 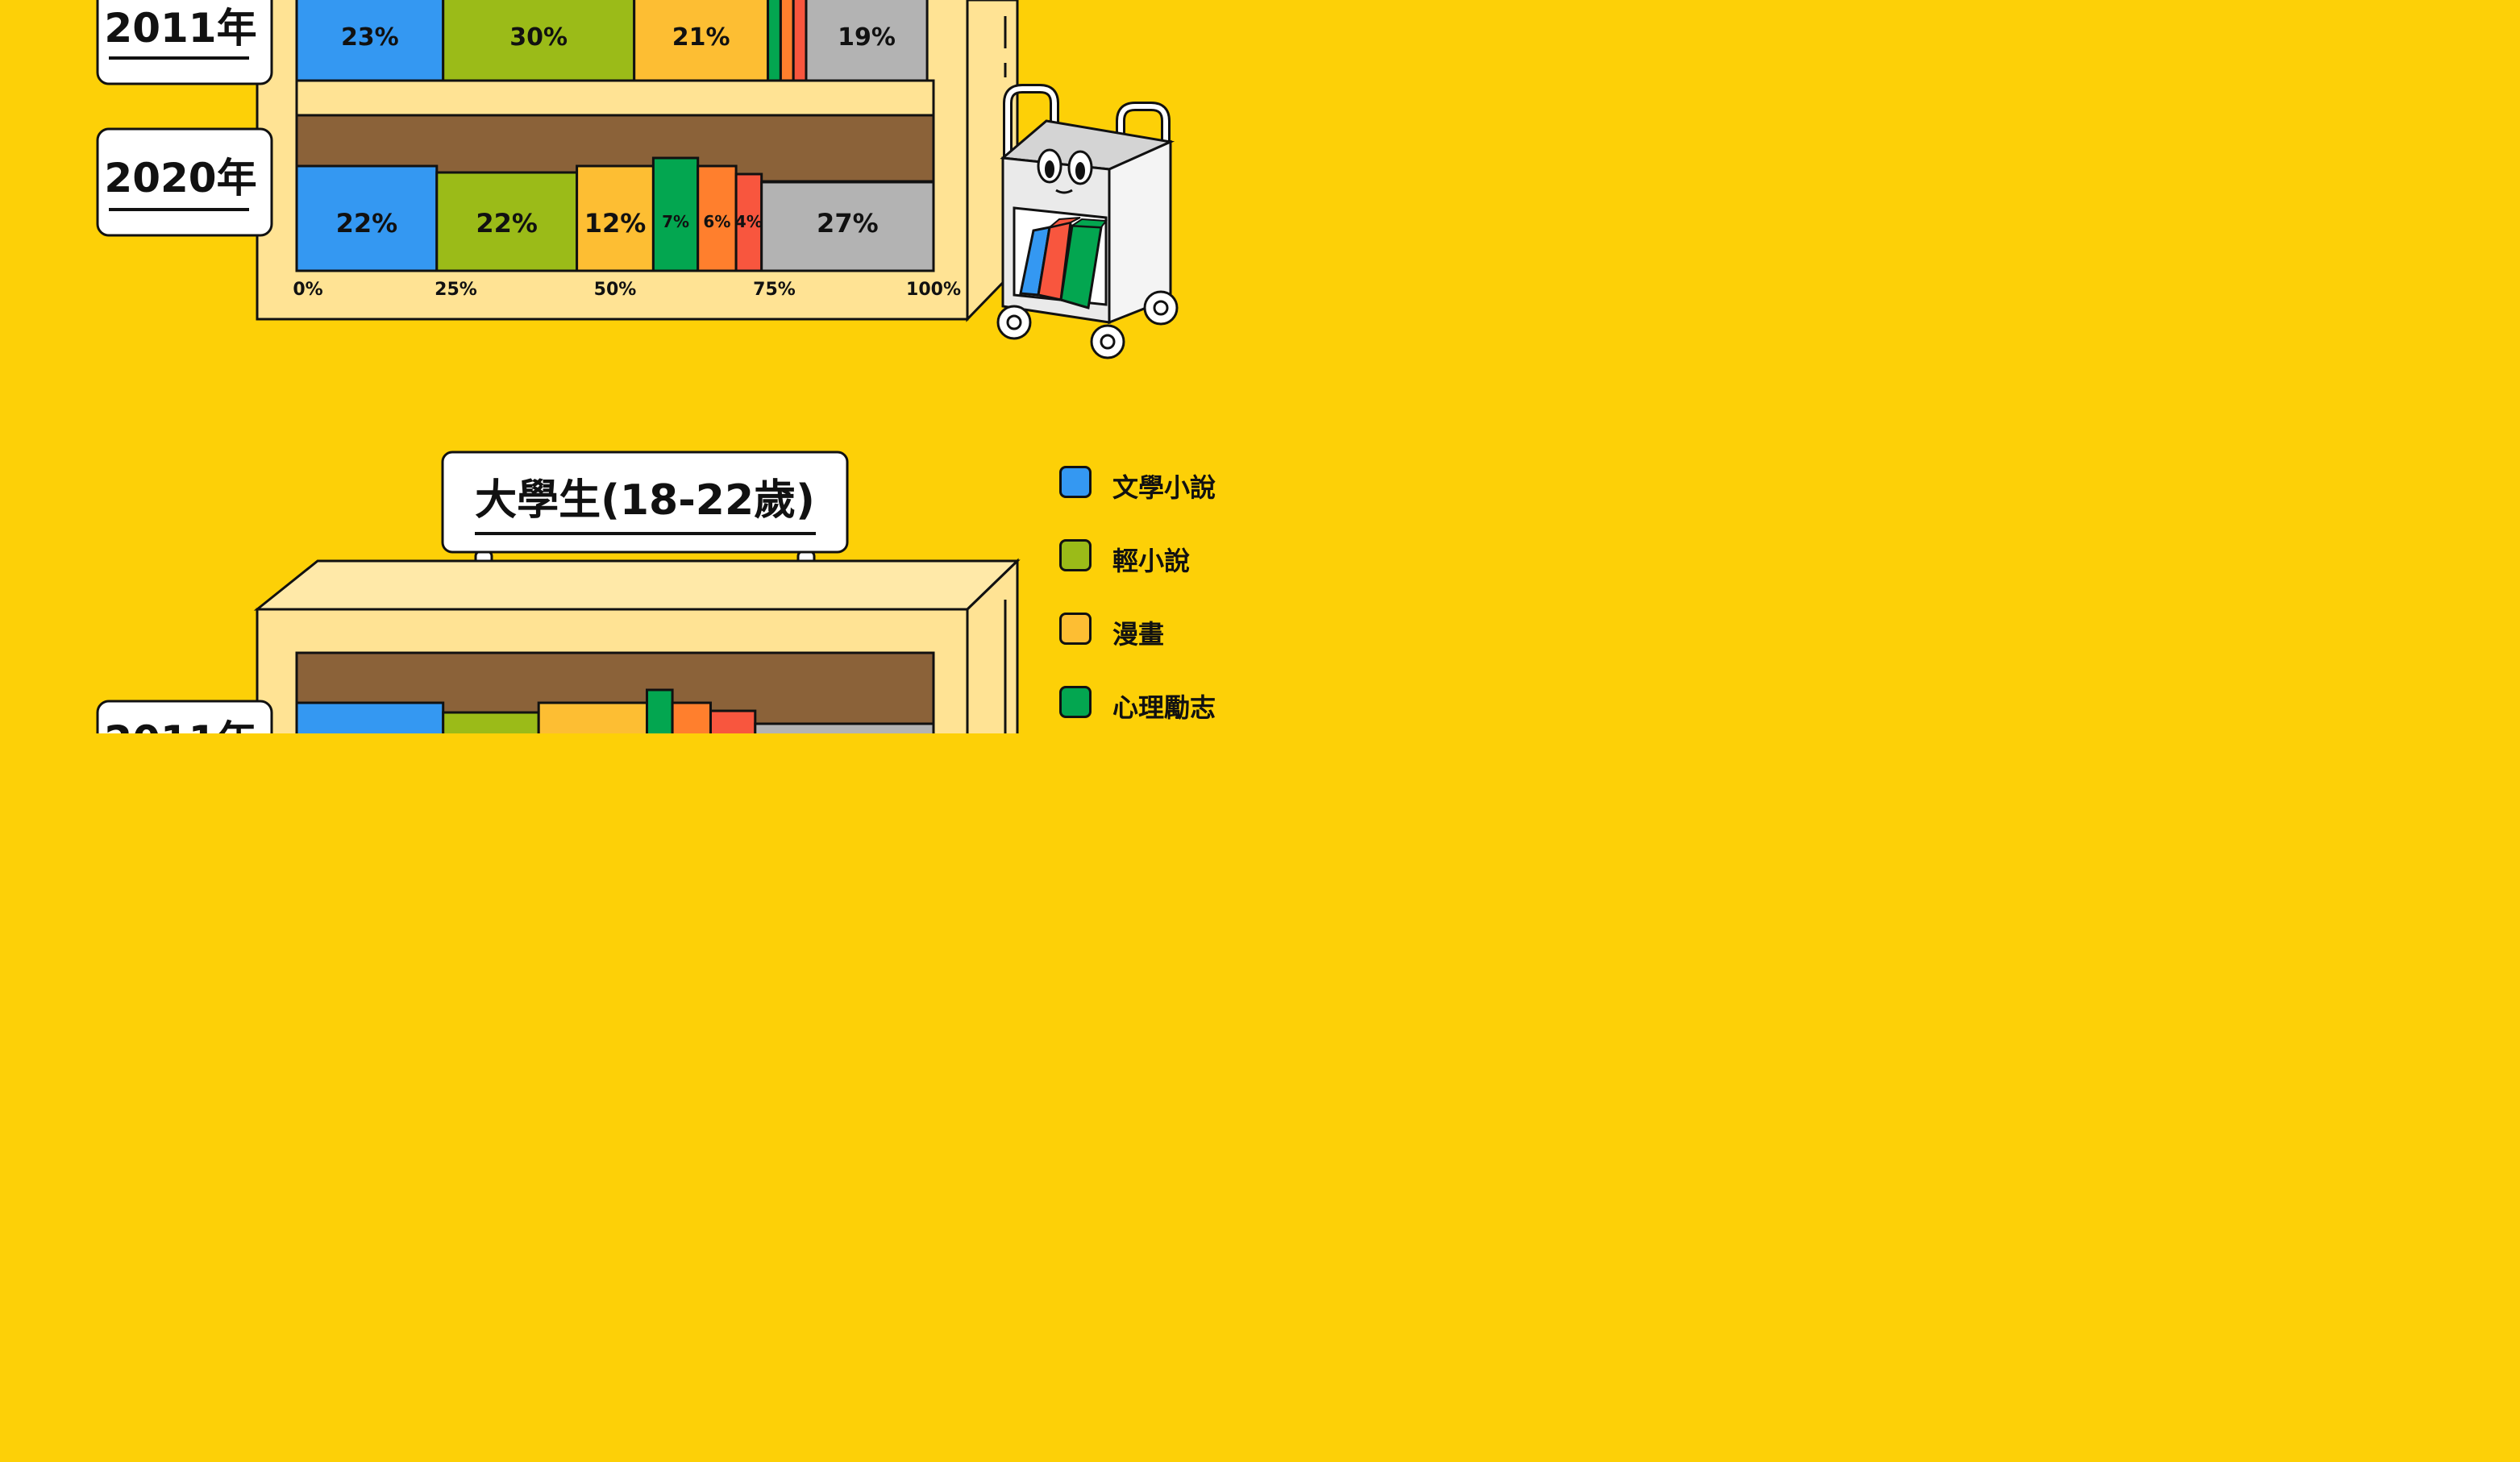 I want to click on year-label-2020: 2020年, so click(x=184, y=182).